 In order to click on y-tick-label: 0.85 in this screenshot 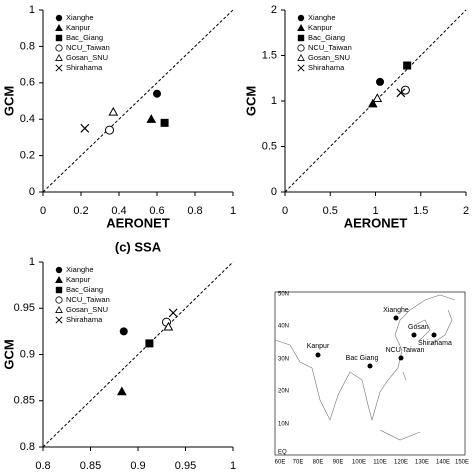, I will do `click(24, 401)`.